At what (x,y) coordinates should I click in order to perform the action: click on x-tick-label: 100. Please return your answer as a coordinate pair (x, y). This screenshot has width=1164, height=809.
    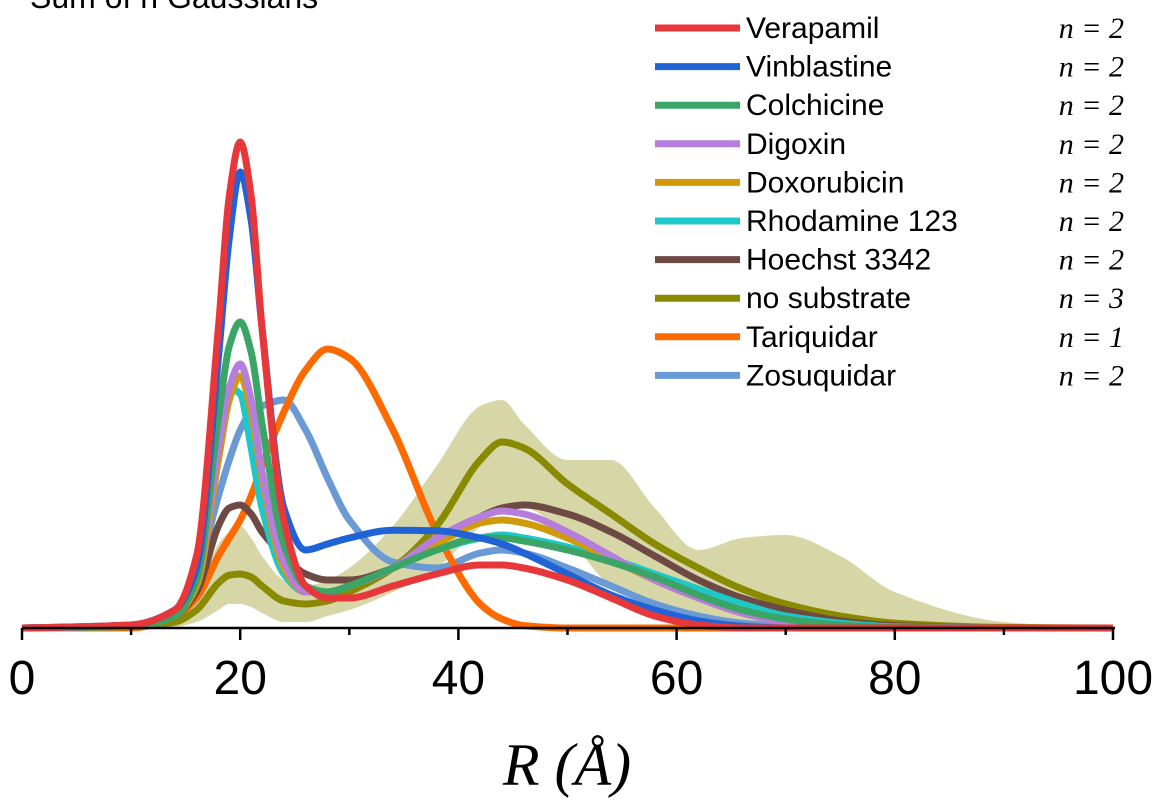
    Looking at the image, I should click on (1113, 678).